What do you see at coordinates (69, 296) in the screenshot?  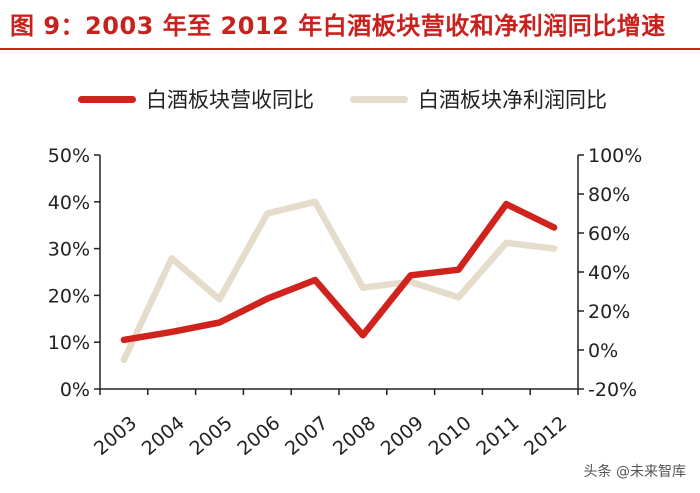 I see `y-left-tick-label: 20%` at bounding box center [69, 296].